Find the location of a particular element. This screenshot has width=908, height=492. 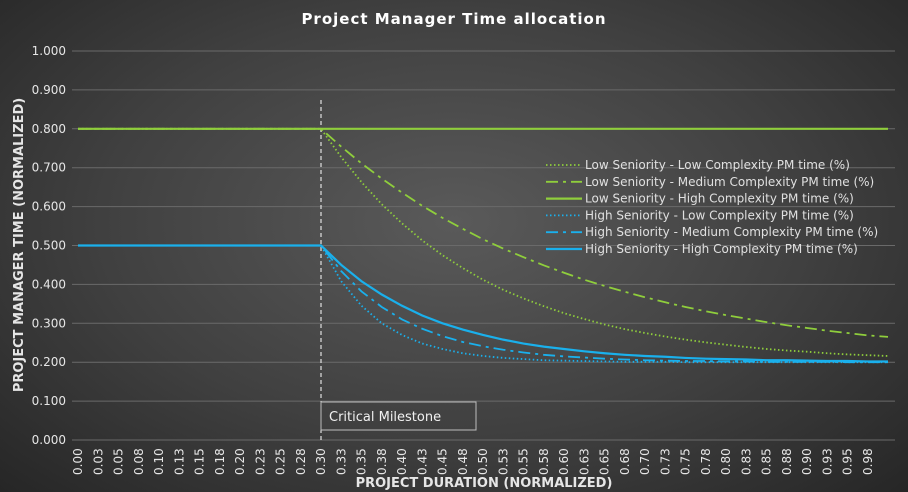

y-tick-label: 0.200 is located at coordinates (49, 362).